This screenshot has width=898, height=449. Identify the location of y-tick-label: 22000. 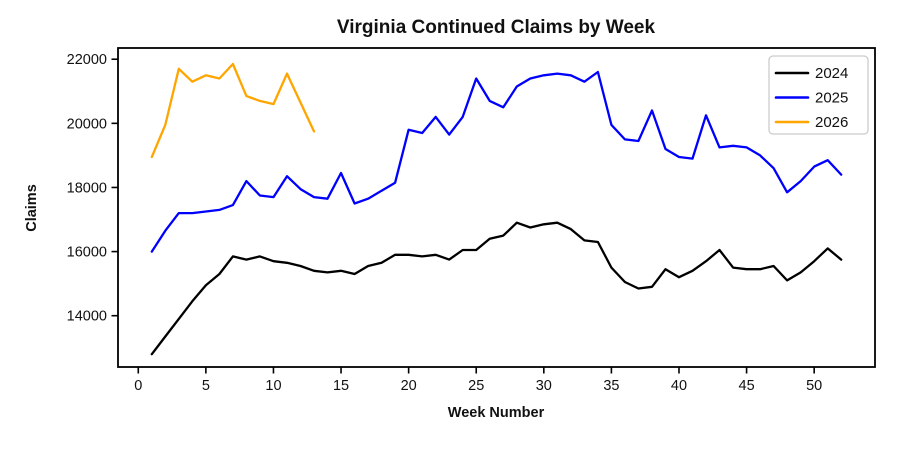
(87, 60).